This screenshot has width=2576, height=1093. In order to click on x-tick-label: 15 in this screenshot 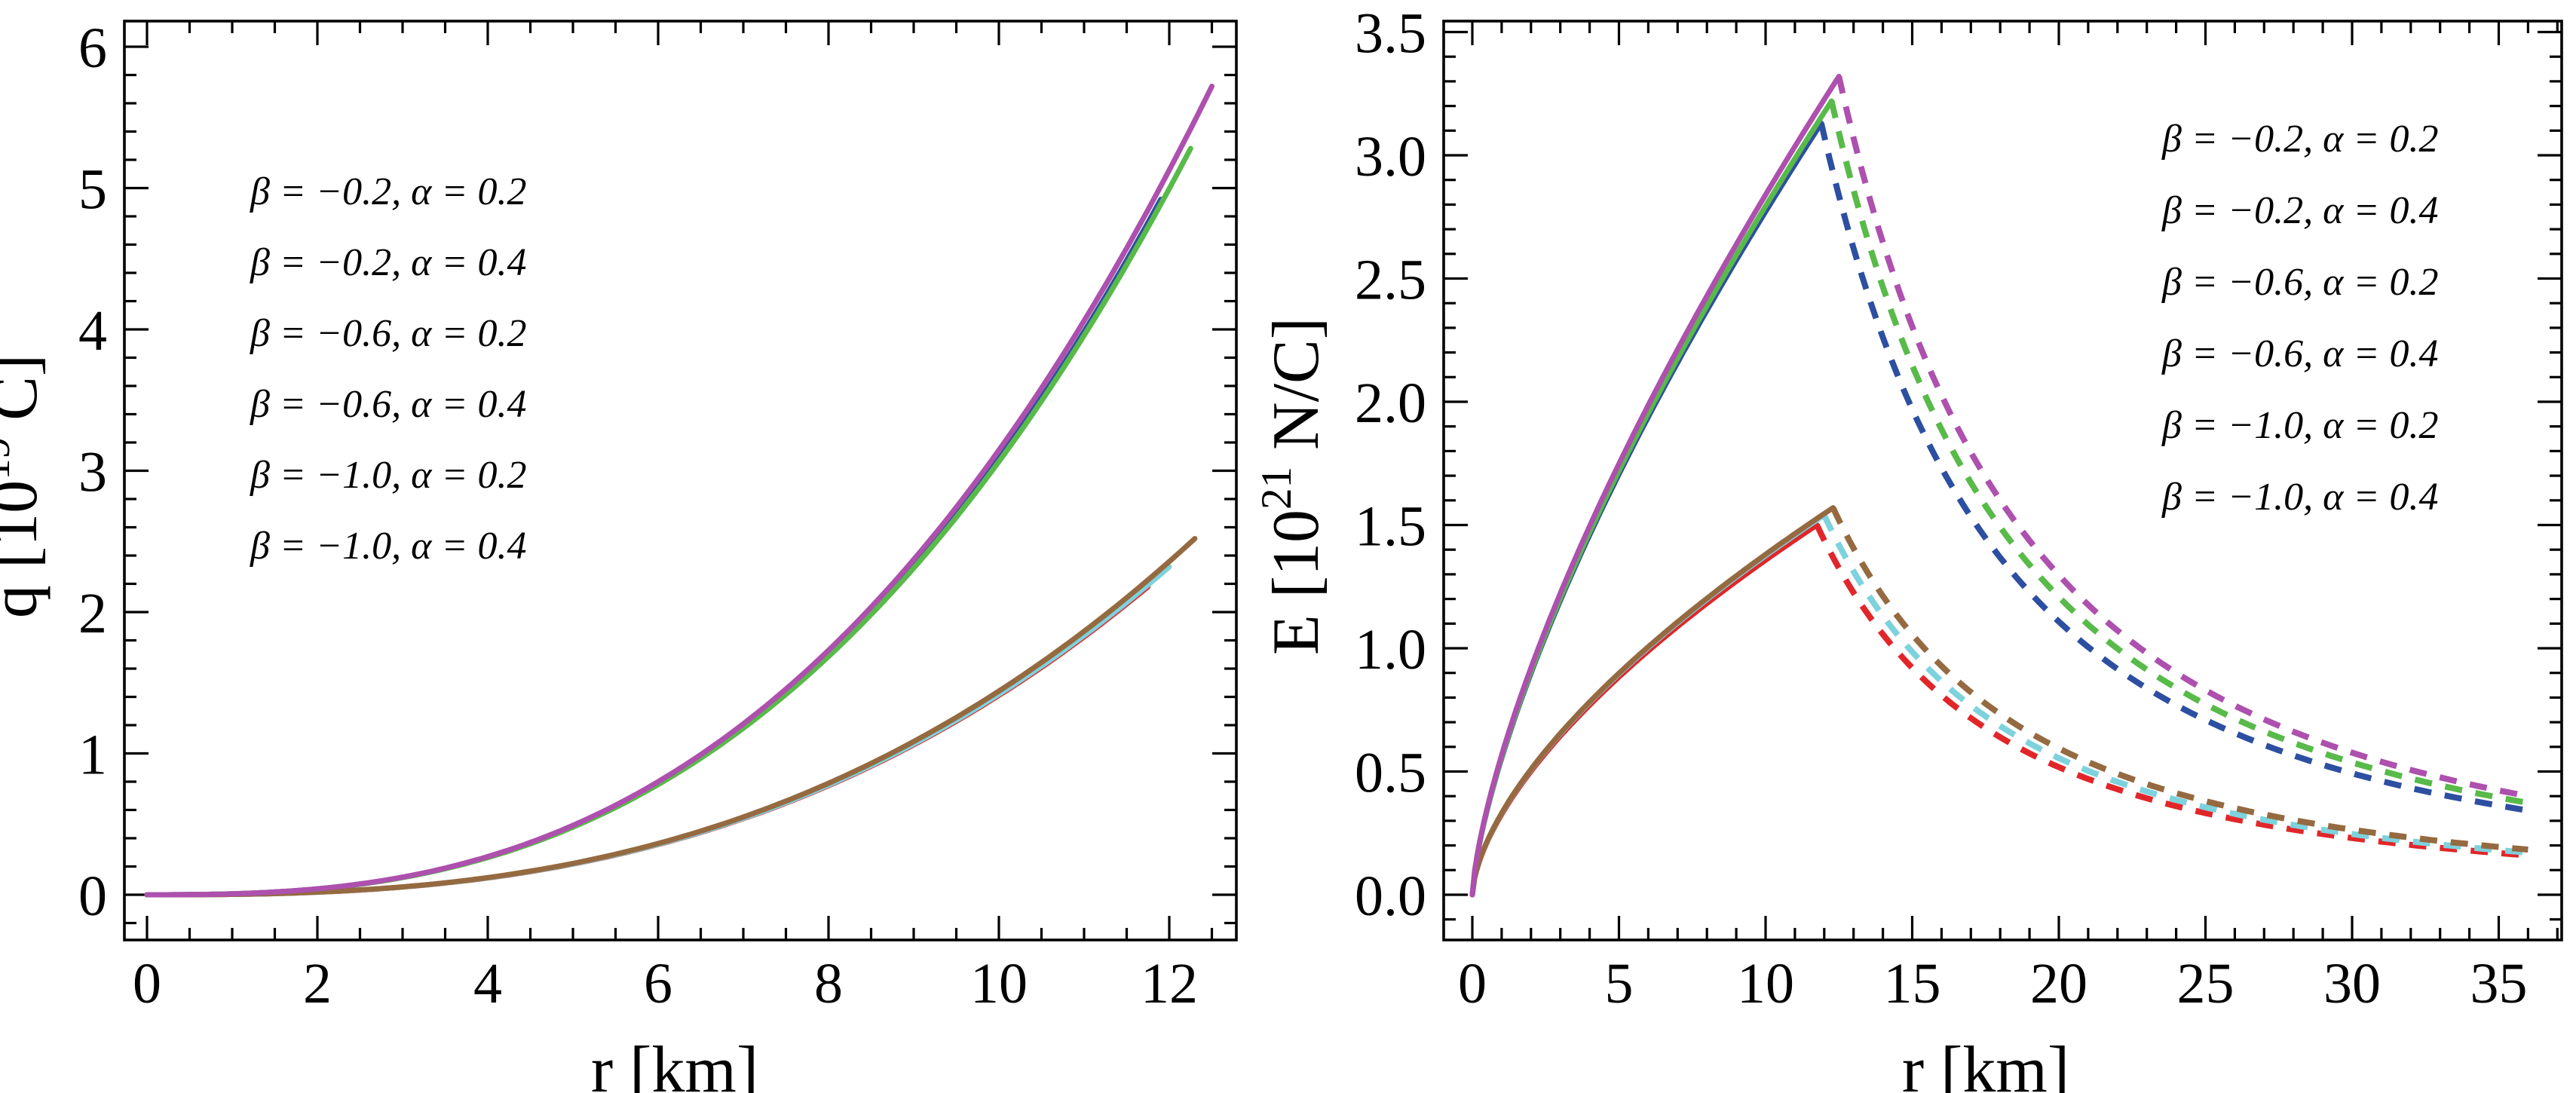, I will do `click(1912, 983)`.